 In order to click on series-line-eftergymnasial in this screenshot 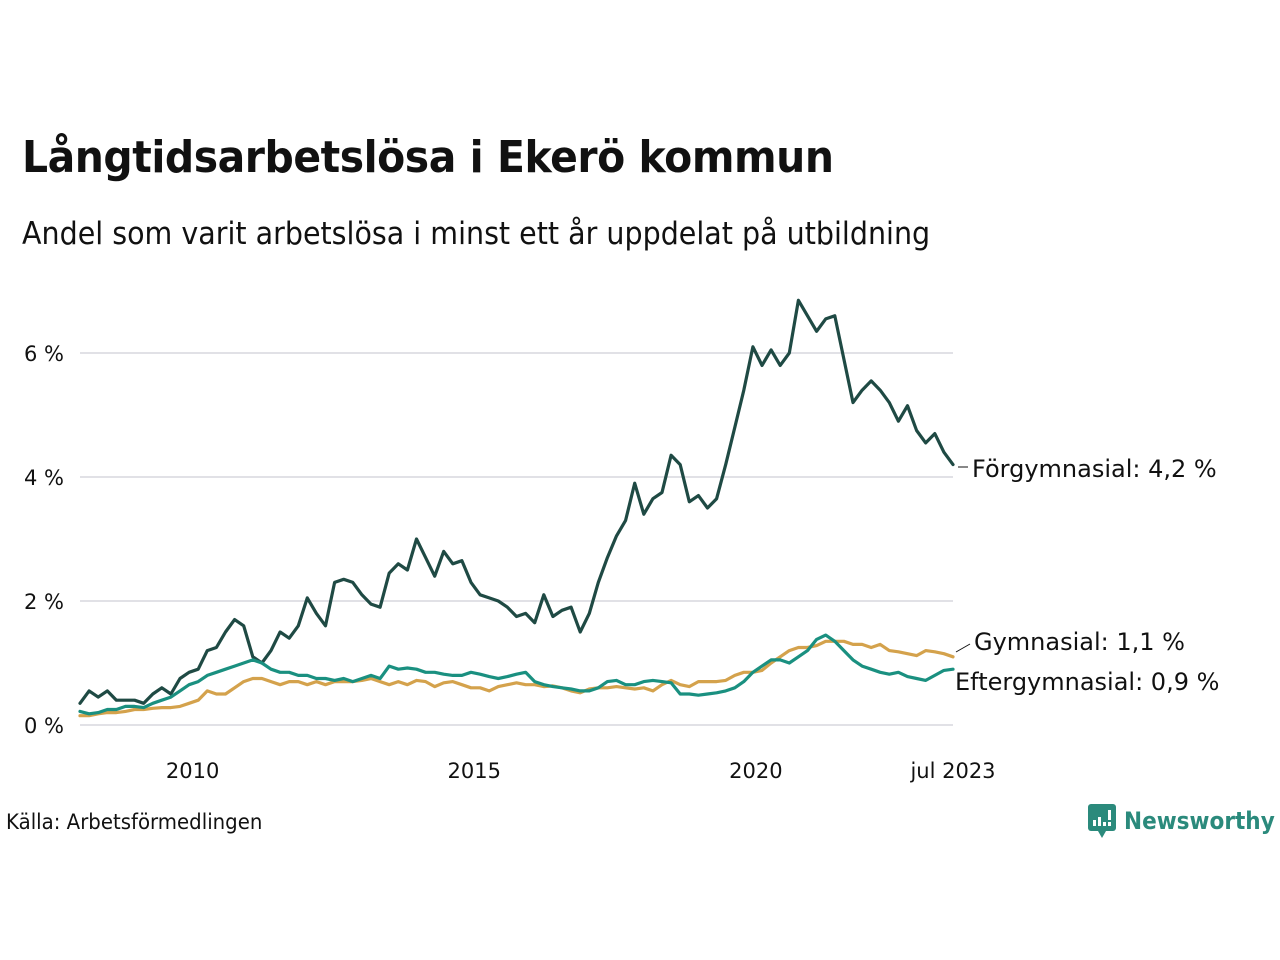, I will do `click(516, 674)`.